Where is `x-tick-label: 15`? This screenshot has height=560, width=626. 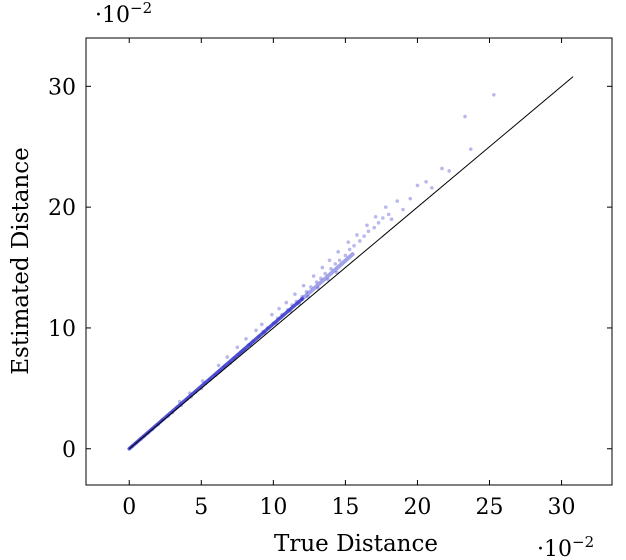 x-tick-label: 15 is located at coordinates (345, 507).